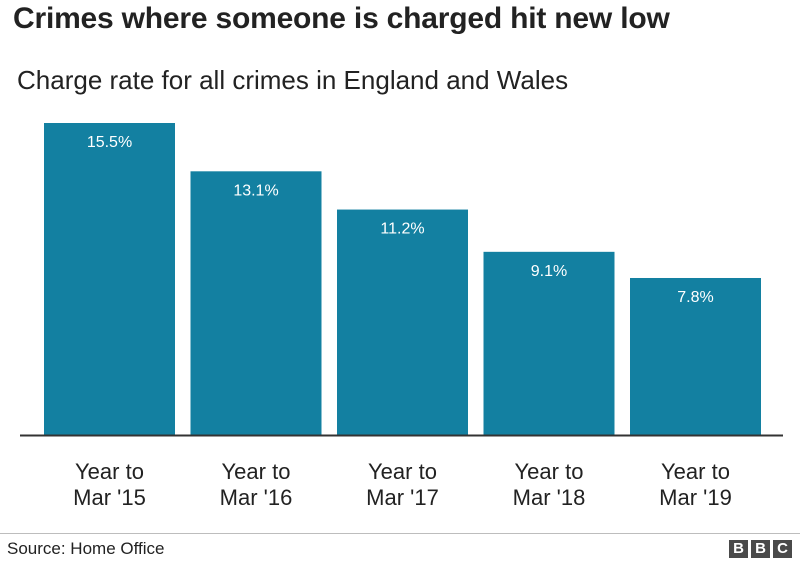  I want to click on bar-value-label: 13.1%, so click(255, 190).